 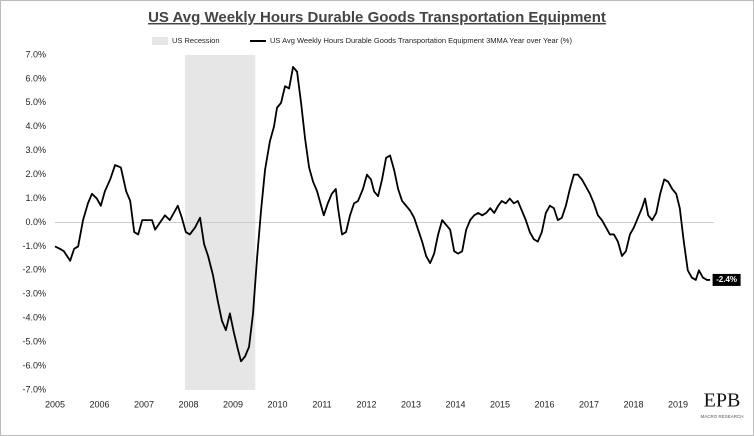 I want to click on y-tick-label: -1.0%, so click(x=34, y=246).